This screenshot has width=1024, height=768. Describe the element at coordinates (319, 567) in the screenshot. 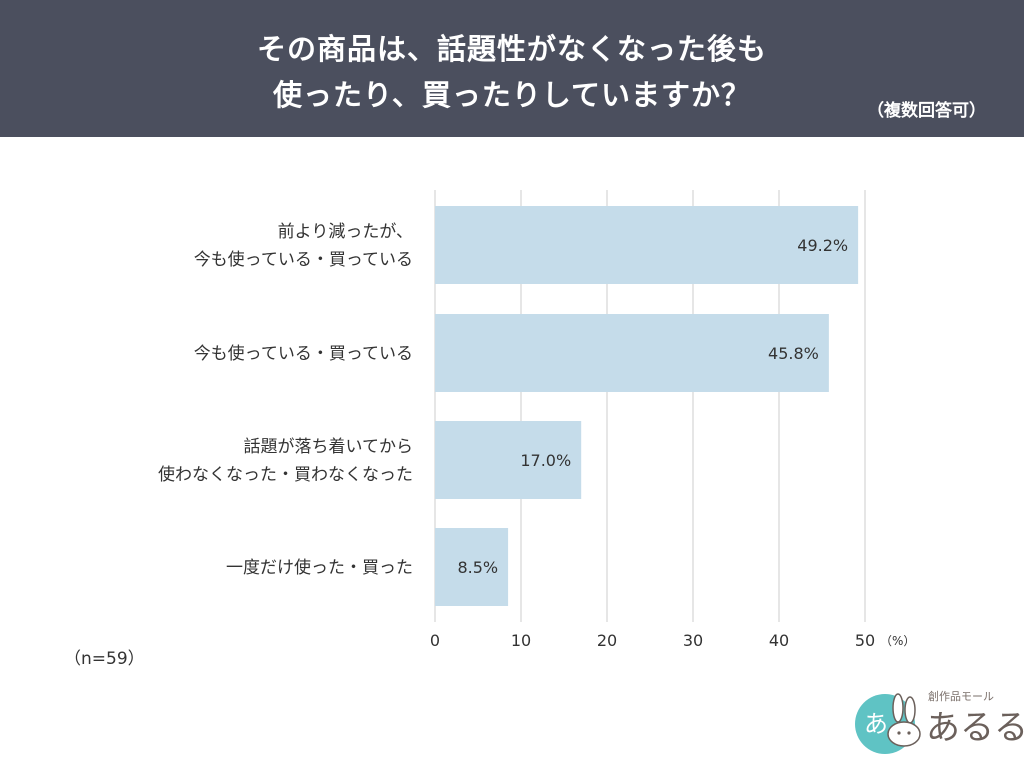

I see `category-label: 一度だけ使った・買った` at that location.